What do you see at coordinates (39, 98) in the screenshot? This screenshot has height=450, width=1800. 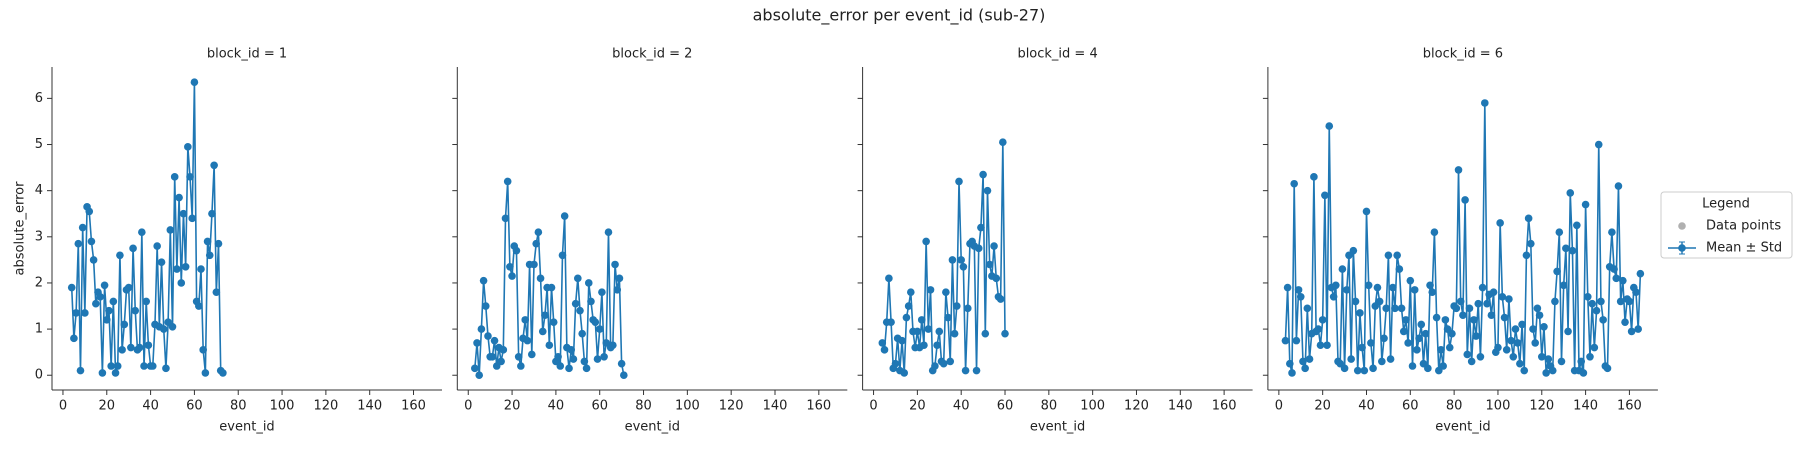 I see `y-tick-label: 6` at bounding box center [39, 98].